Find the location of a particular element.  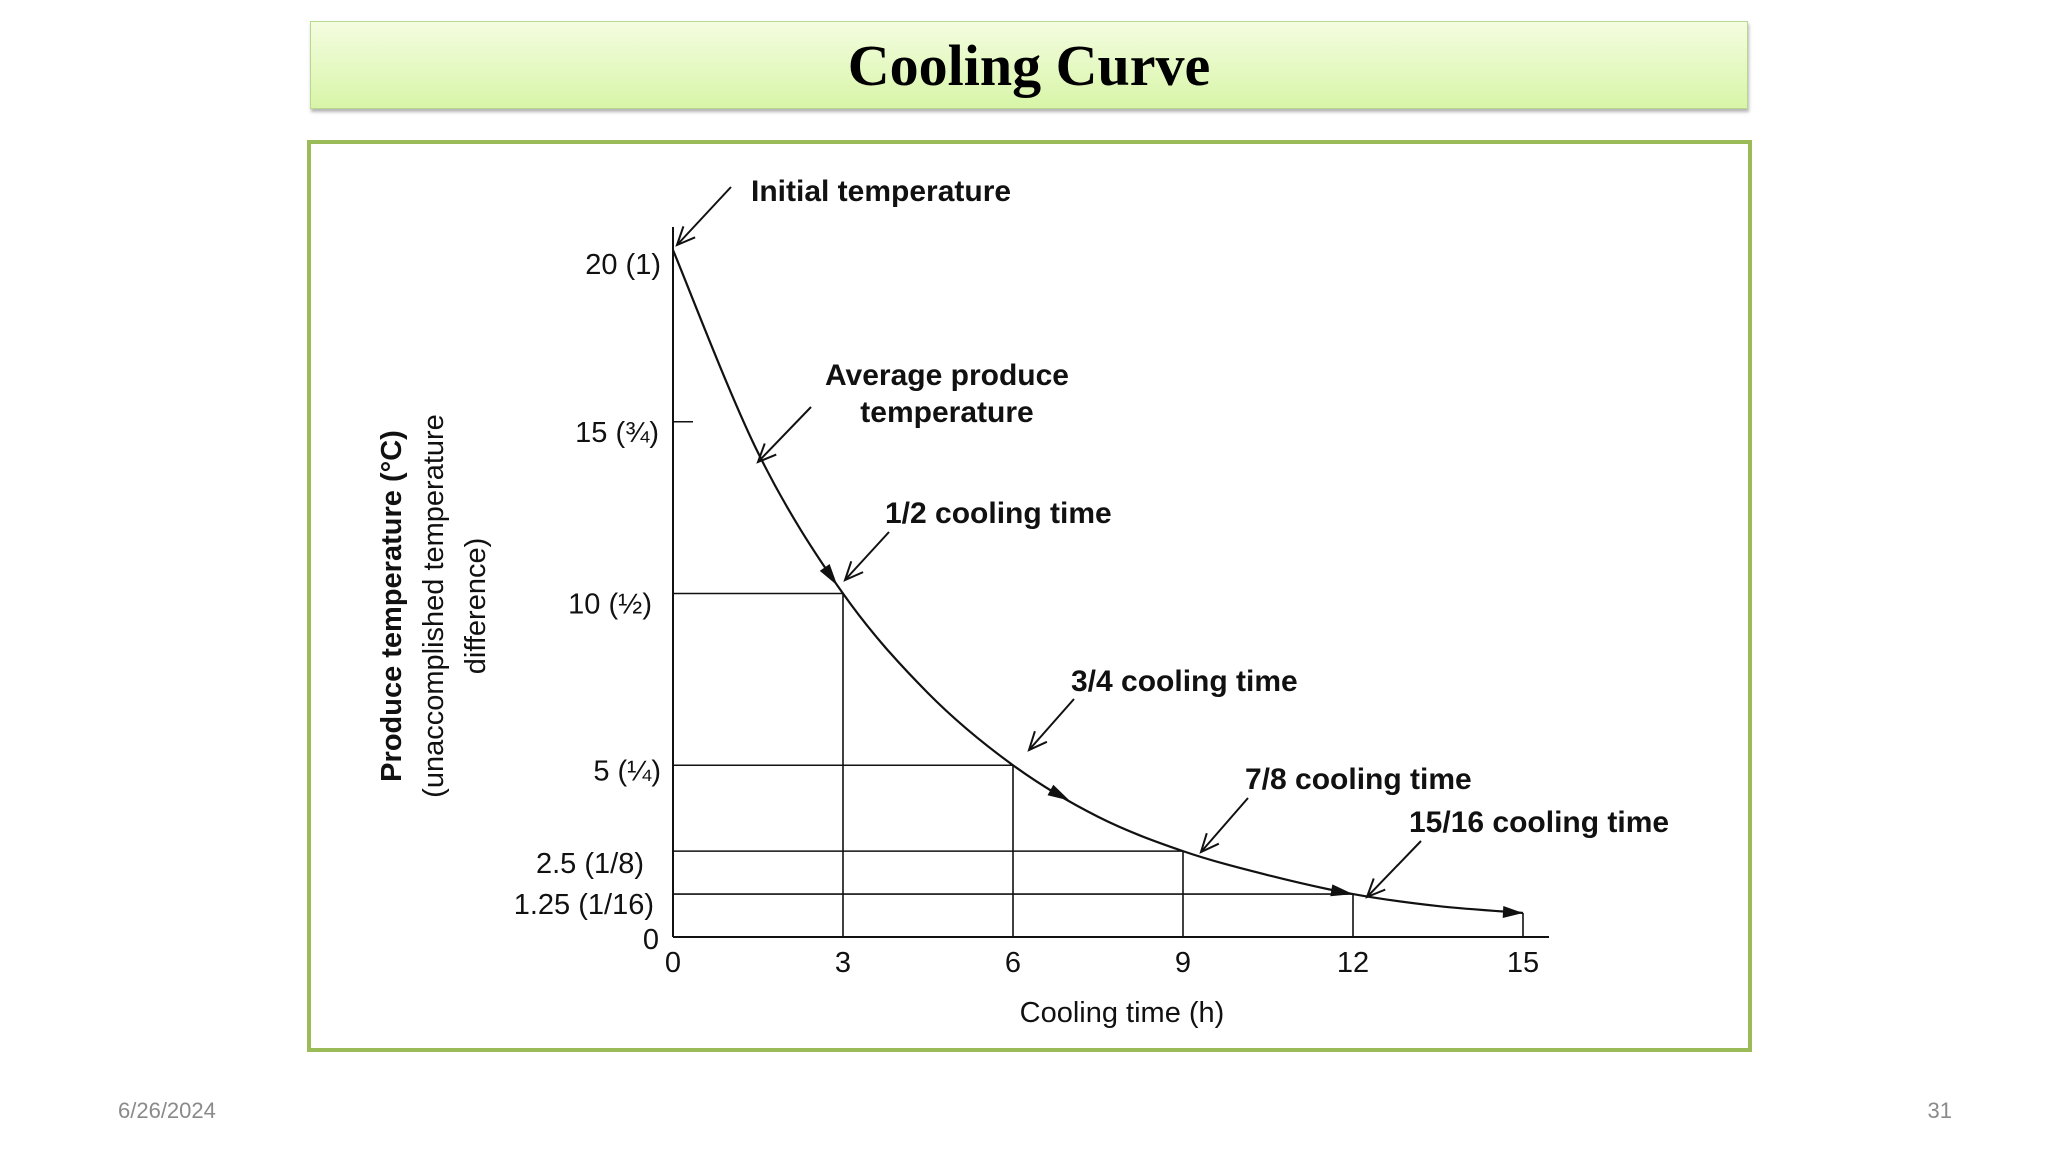

annotation-label: 15/16 cooling time is located at coordinates (1539, 822).